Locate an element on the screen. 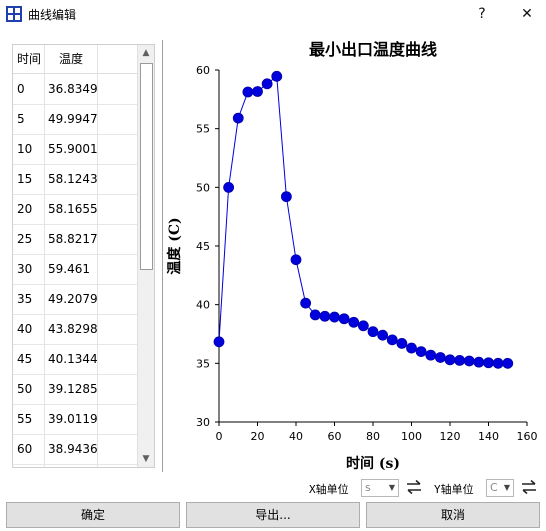 The image size is (546, 531). table-row: 55 39.0119 is located at coordinates (75, 419).